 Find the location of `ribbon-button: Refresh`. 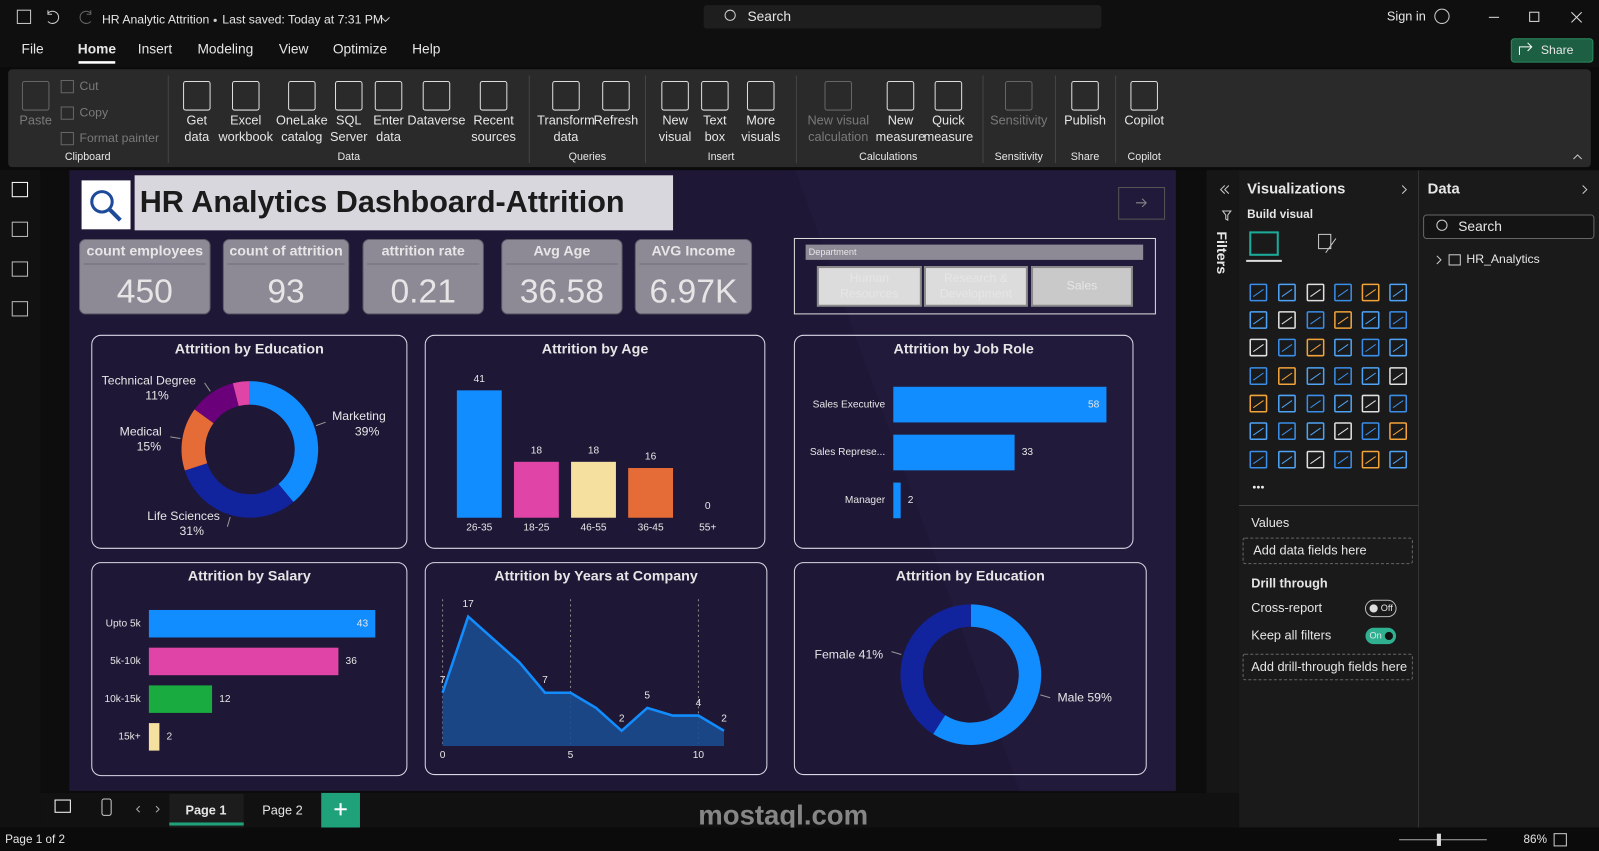

ribbon-button: Refresh is located at coordinates (616, 120).